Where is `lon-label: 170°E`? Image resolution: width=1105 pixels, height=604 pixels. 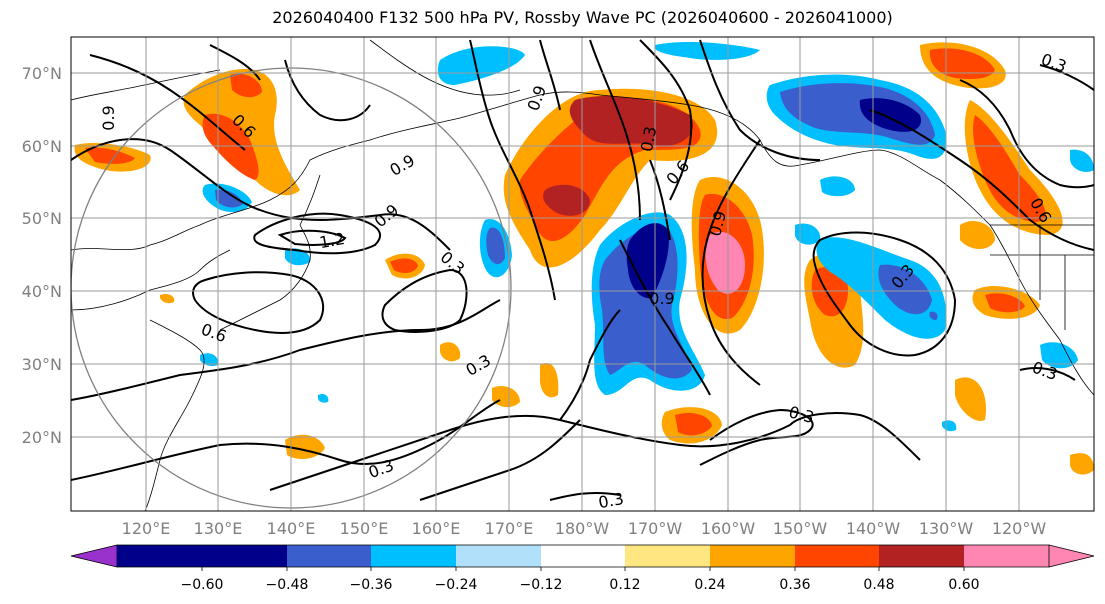
lon-label: 170°E is located at coordinates (509, 528).